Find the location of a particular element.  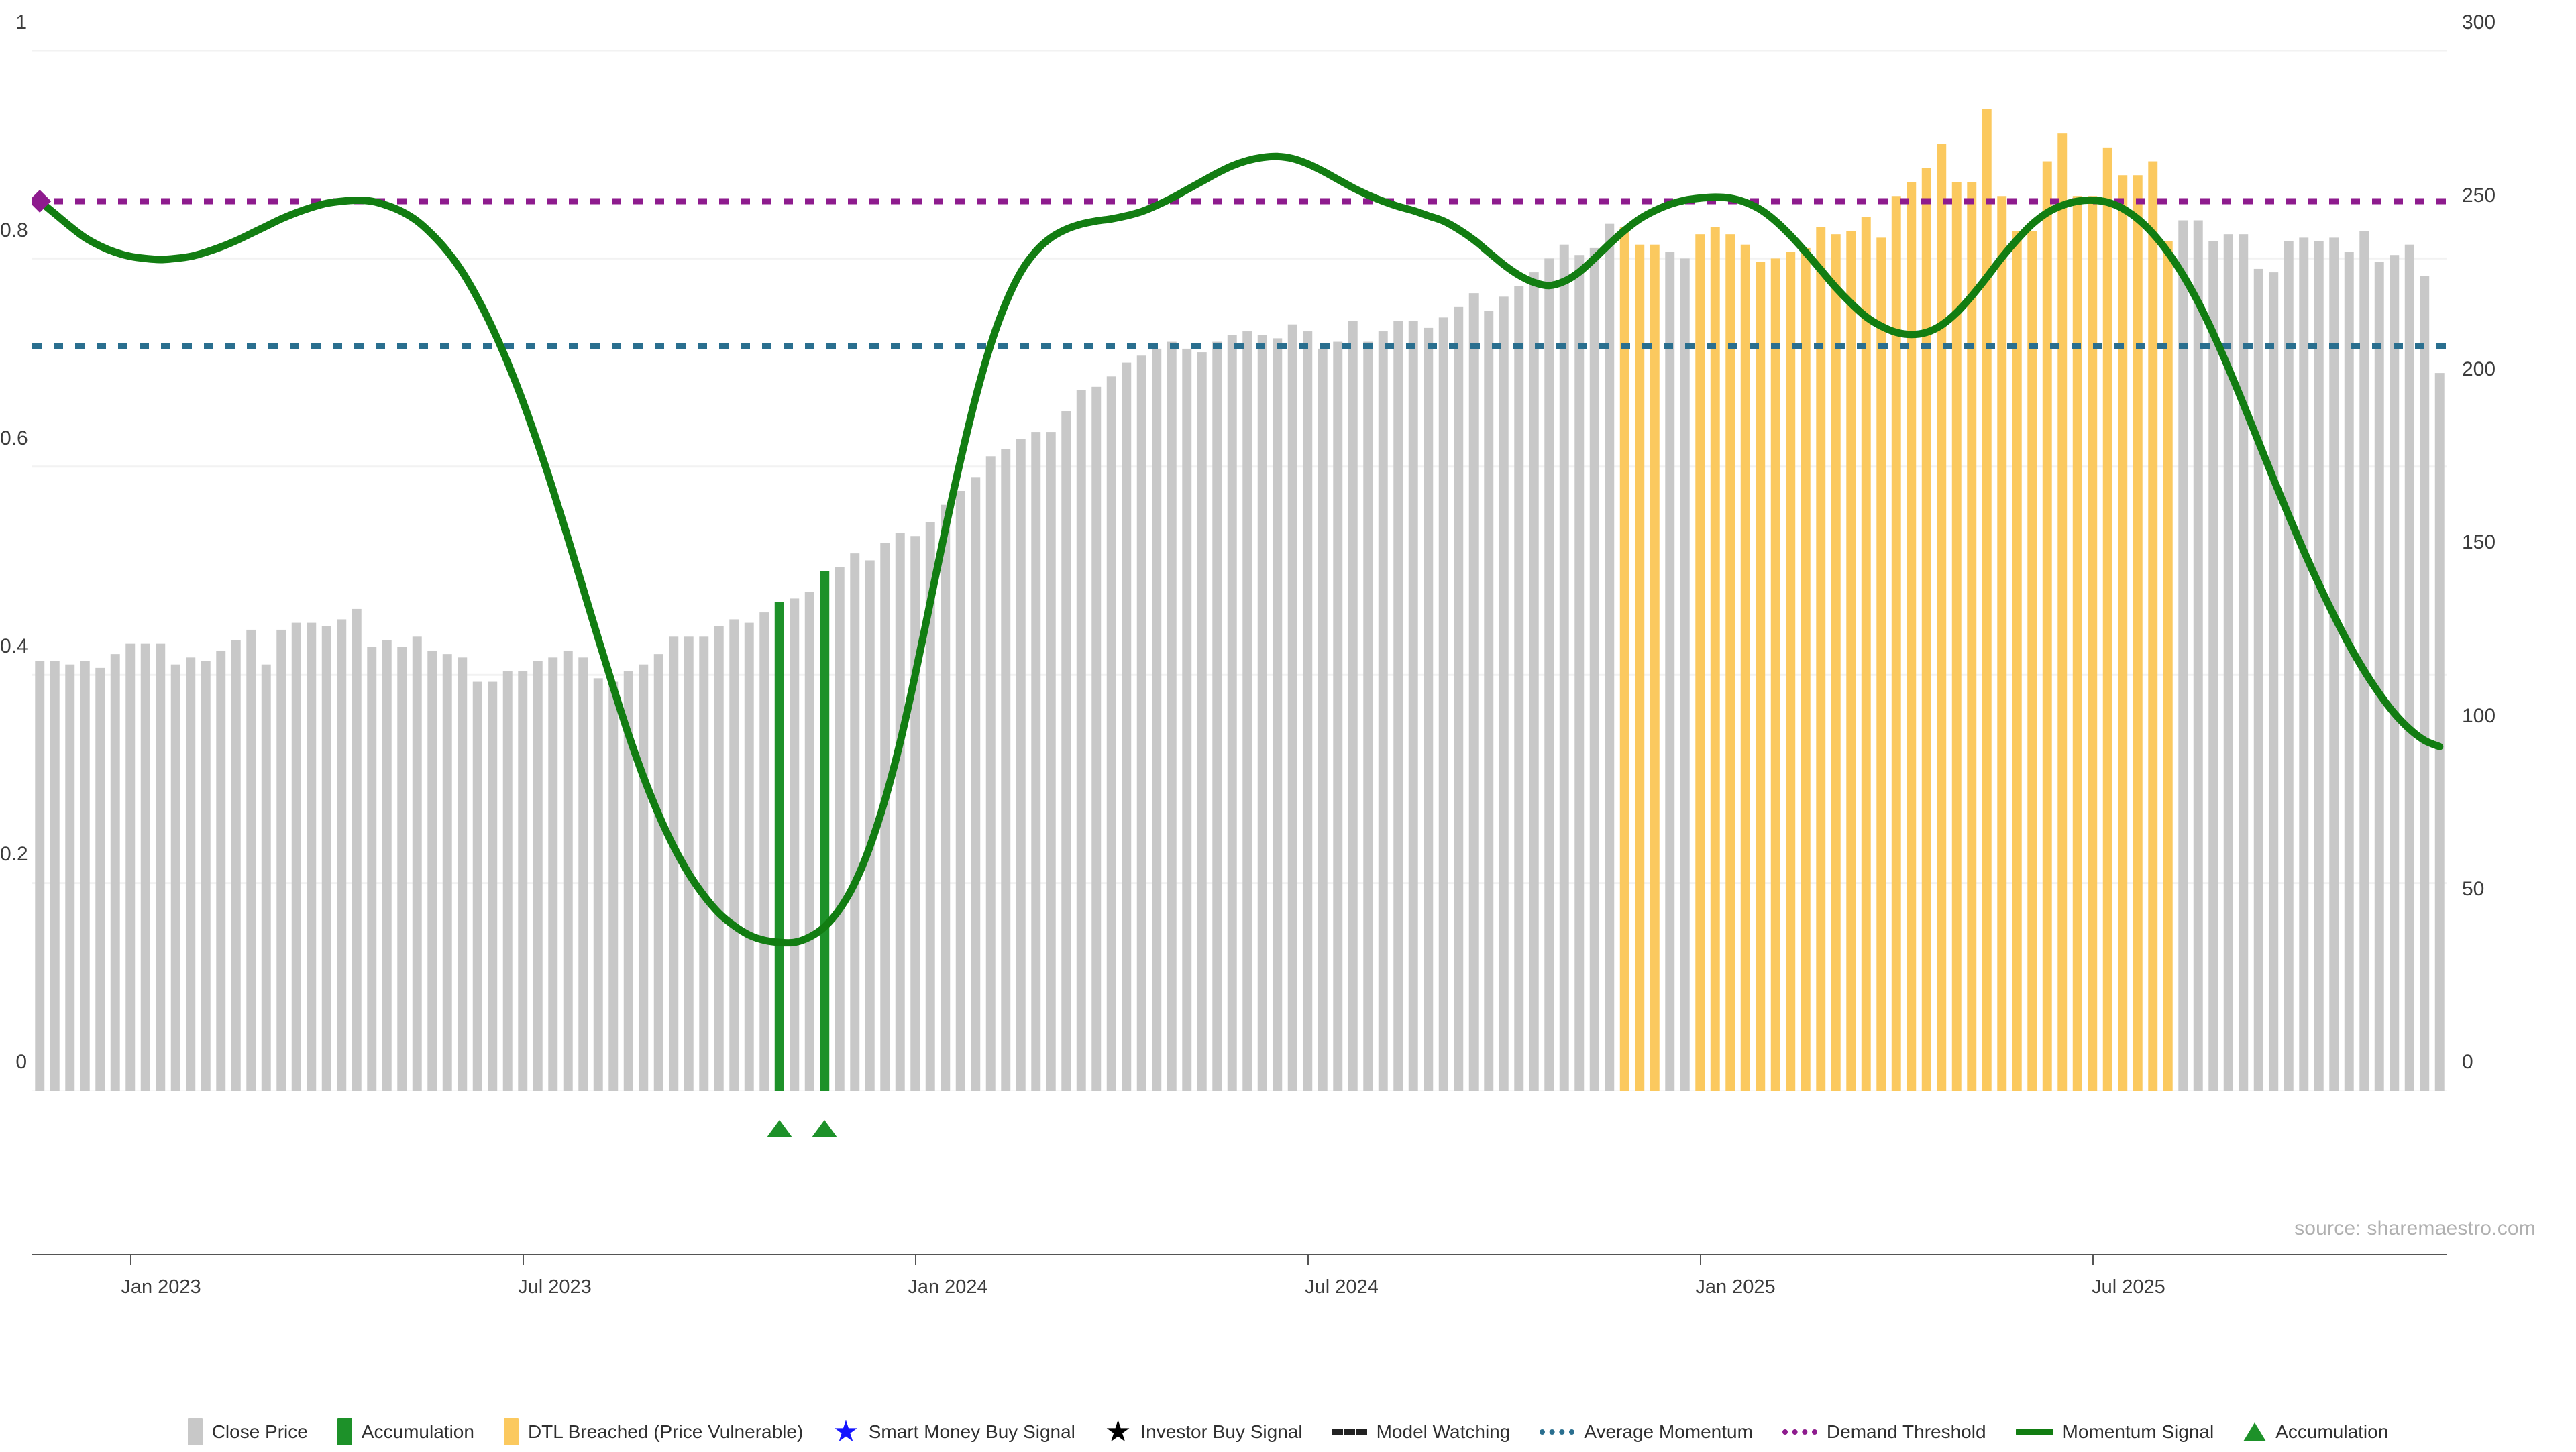

legend-accumulation-bar: Accumulation is located at coordinates (405, 1431).